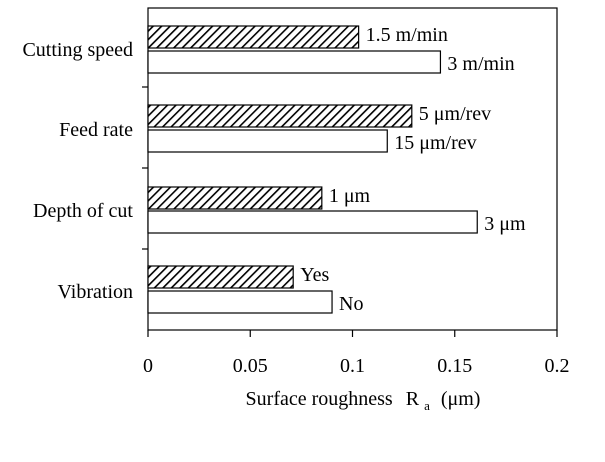  Describe the element at coordinates (461, 399) in the screenshot. I see `x-axis-title-unit: (μm)` at that location.